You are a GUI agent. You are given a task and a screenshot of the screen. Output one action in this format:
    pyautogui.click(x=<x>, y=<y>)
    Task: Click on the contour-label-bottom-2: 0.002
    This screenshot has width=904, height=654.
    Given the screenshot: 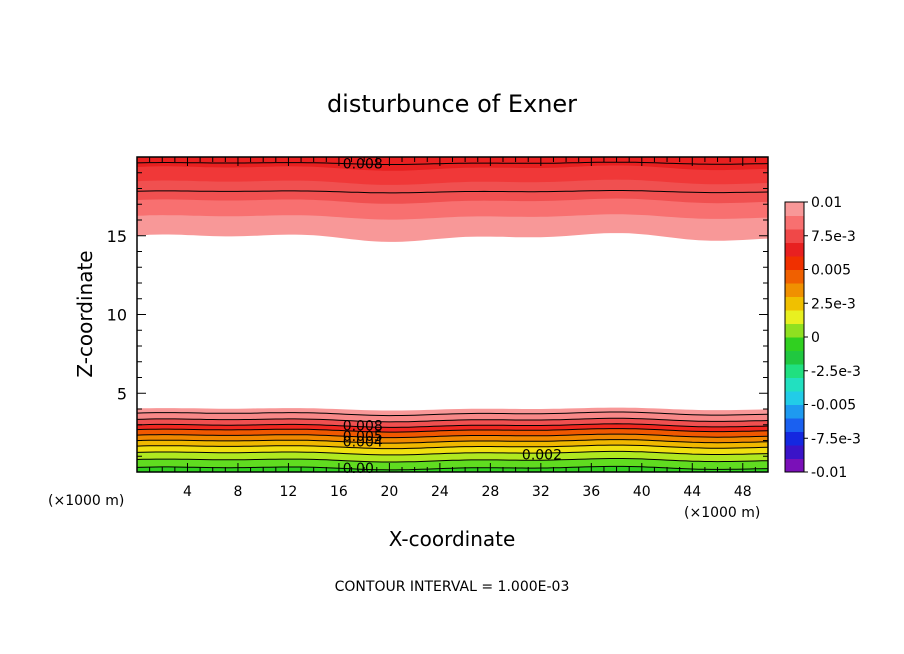 What is the action you would take?
    pyautogui.click(x=542, y=456)
    